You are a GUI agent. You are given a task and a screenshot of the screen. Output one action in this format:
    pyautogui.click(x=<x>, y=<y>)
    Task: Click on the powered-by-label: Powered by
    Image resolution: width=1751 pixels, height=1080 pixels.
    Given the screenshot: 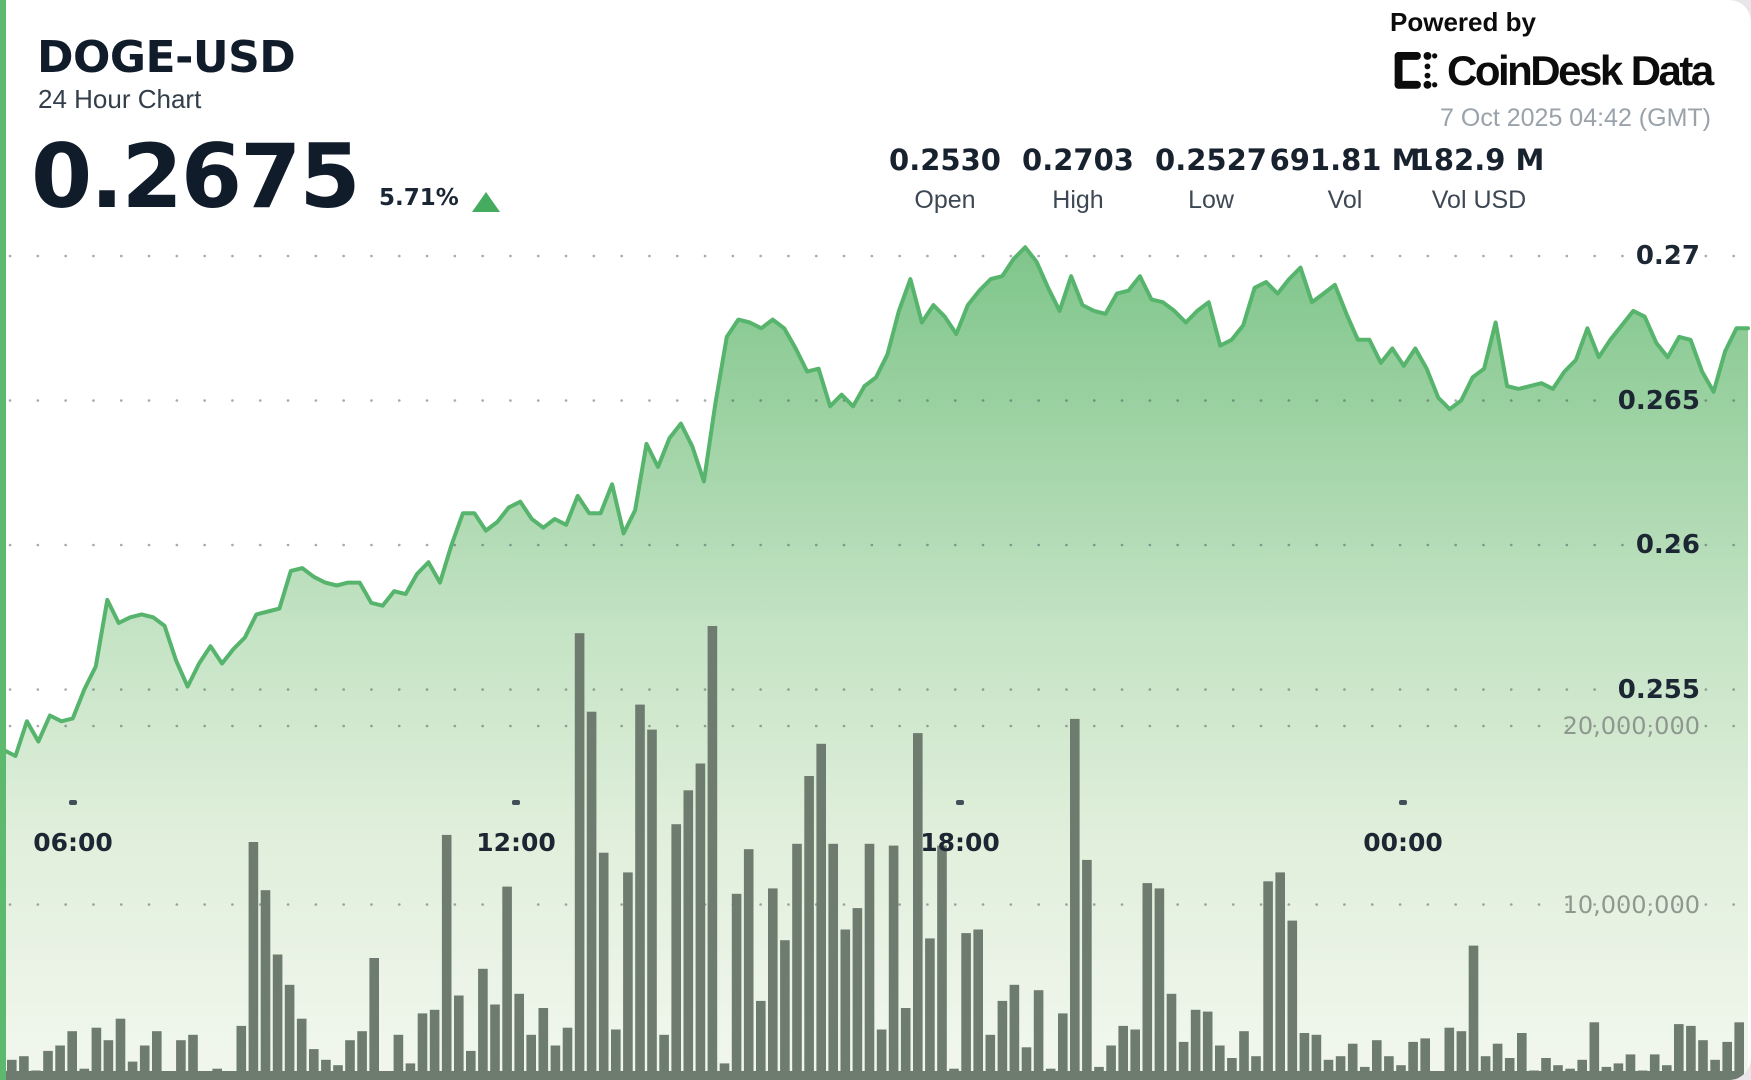 What is the action you would take?
    pyautogui.click(x=1463, y=22)
    